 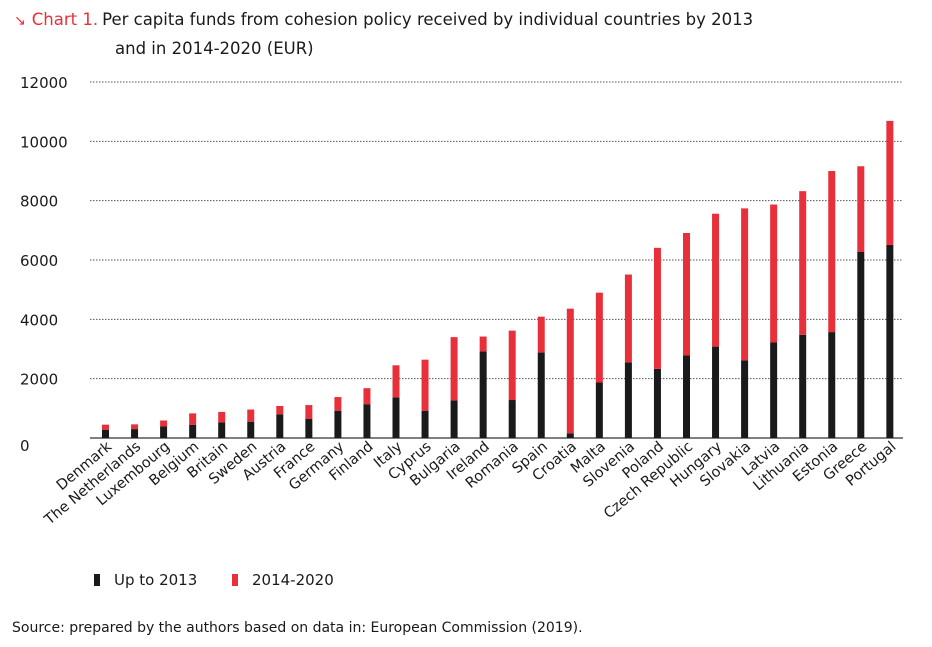 I want to click on y-tick-label: 6000, so click(x=39, y=261).